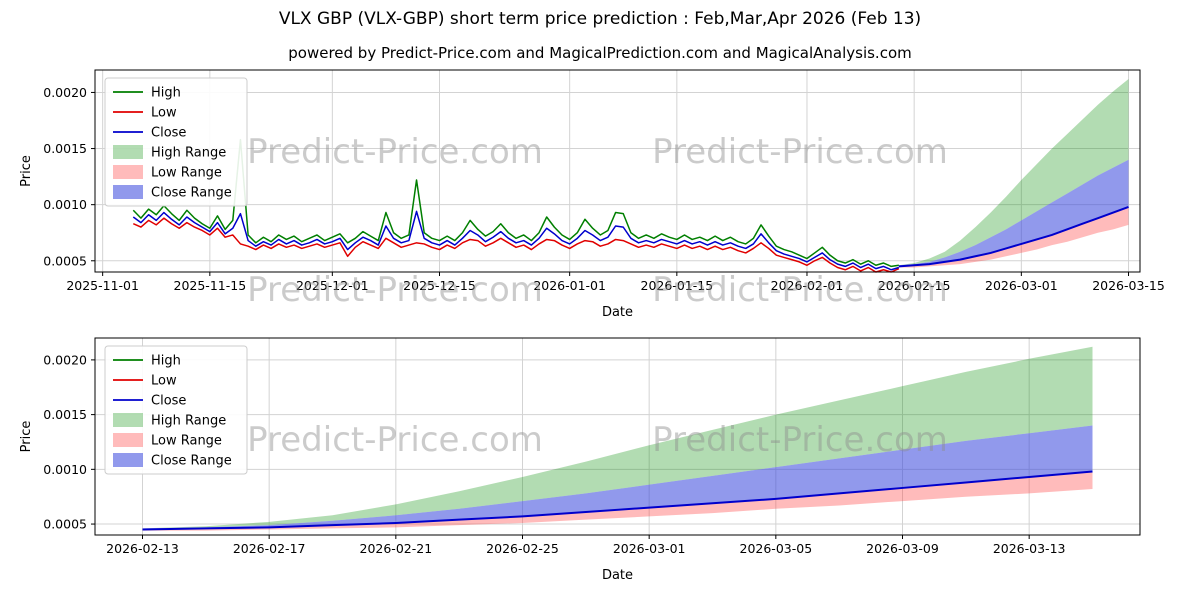  Describe the element at coordinates (210, 285) in the screenshot. I see `svg-text: 2025-11-15` at that location.